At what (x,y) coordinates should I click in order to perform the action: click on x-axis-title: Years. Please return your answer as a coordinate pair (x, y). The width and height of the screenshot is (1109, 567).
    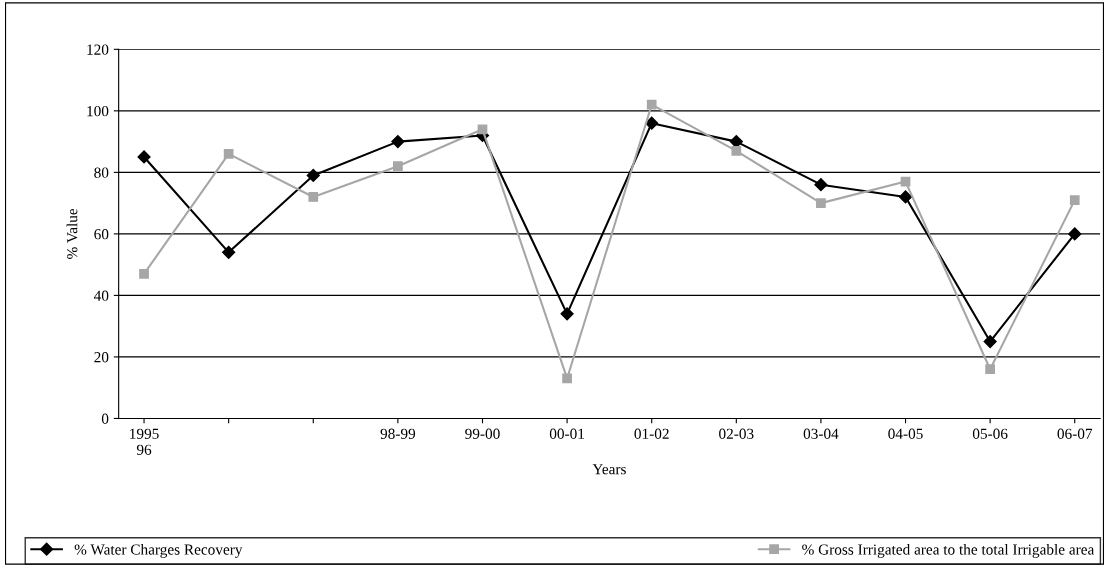
    Looking at the image, I should click on (609, 469).